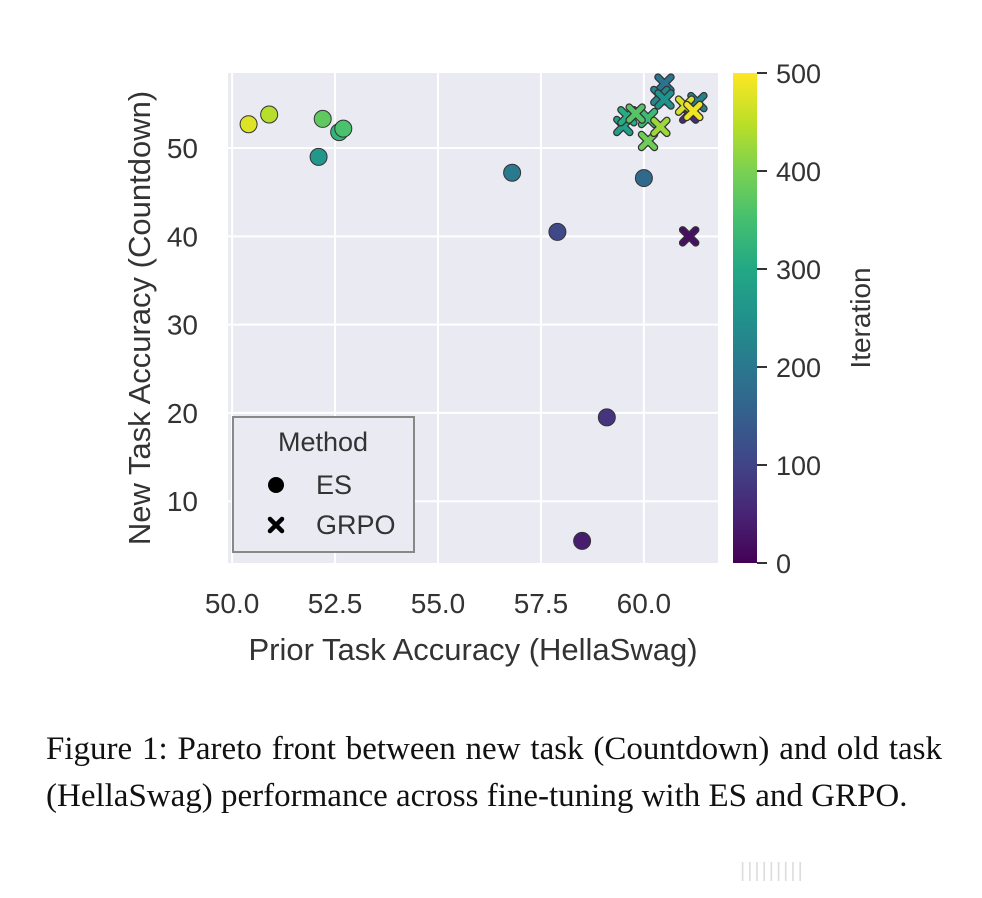 This screenshot has height=898, width=982. What do you see at coordinates (541, 603) in the screenshot?
I see `x-tick-label: 57.5` at bounding box center [541, 603].